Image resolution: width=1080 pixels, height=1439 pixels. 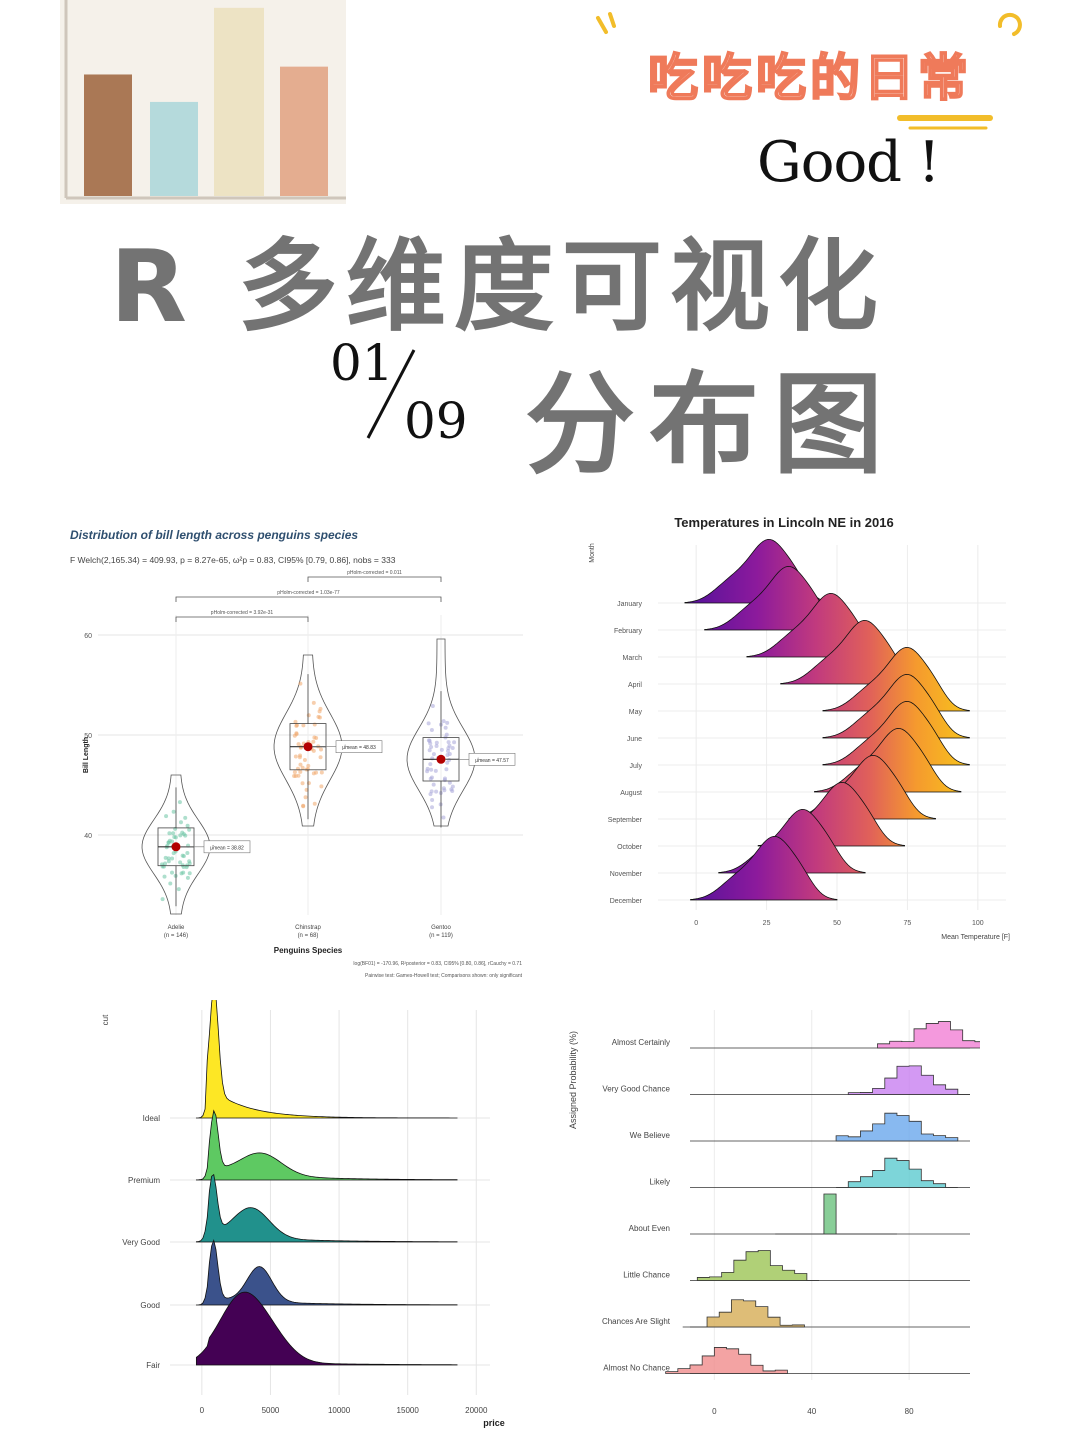 I want to click on x-axis-label: Penguins Species, so click(x=308, y=950).